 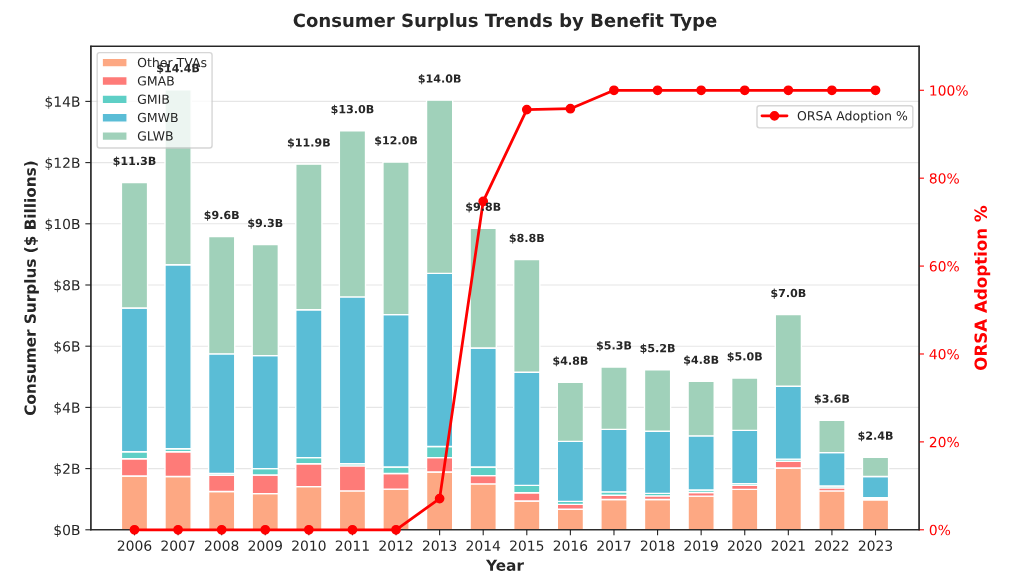 I want to click on y2-tick-label: 60%, so click(x=944, y=266).